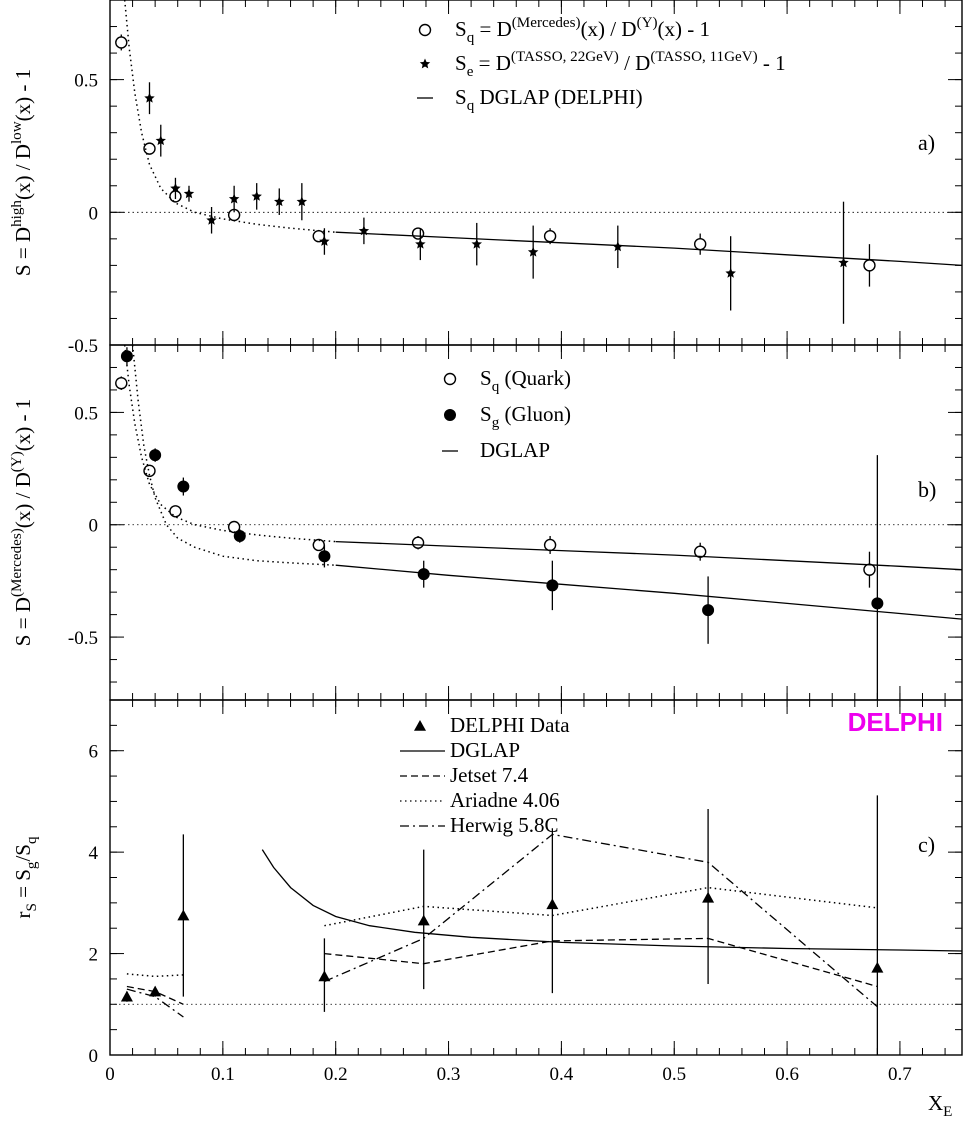 The height and width of the screenshot is (1125, 963). Describe the element at coordinates (926, 142) in the screenshot. I see `panel-label: a)` at that location.